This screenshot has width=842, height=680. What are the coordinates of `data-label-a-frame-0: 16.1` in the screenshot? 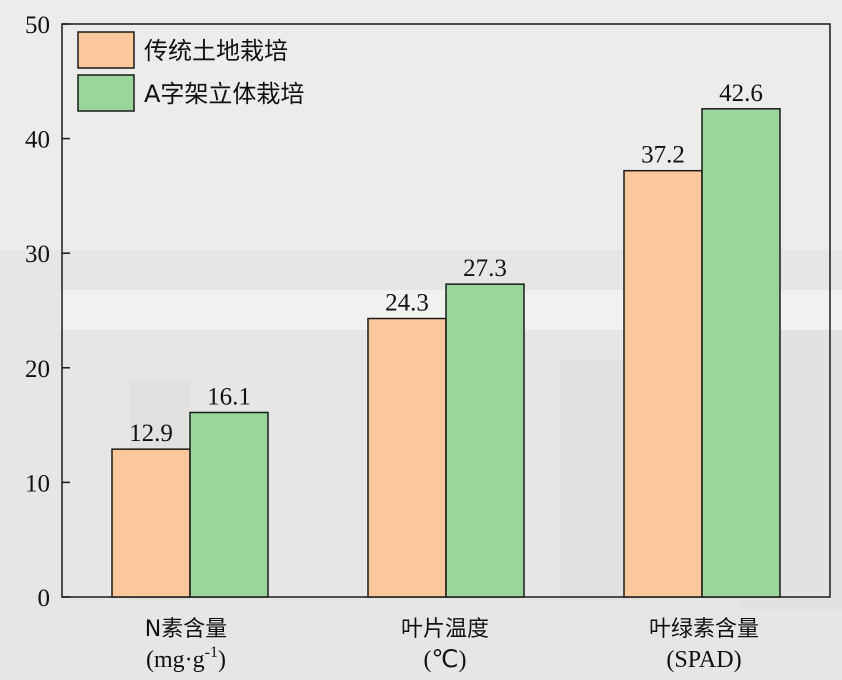 It's located at (229, 396).